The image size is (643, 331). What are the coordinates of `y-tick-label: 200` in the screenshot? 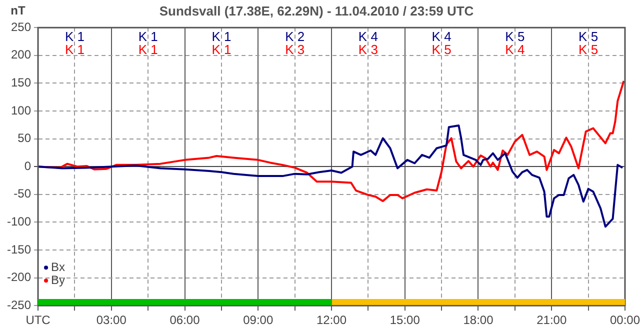 It's located at (21, 55).